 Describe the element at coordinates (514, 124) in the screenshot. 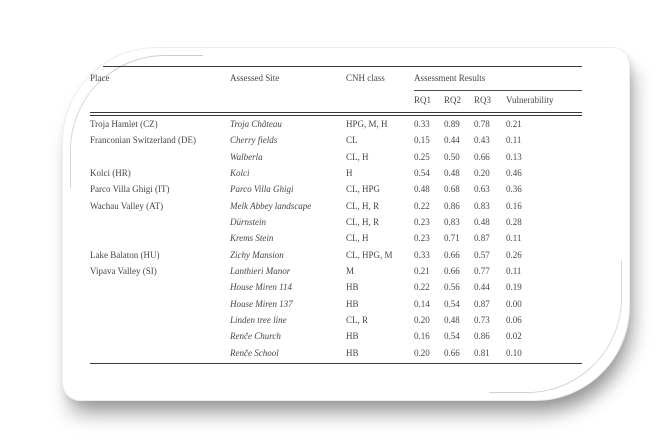

I see `cell-vulnerability: 0.21` at that location.